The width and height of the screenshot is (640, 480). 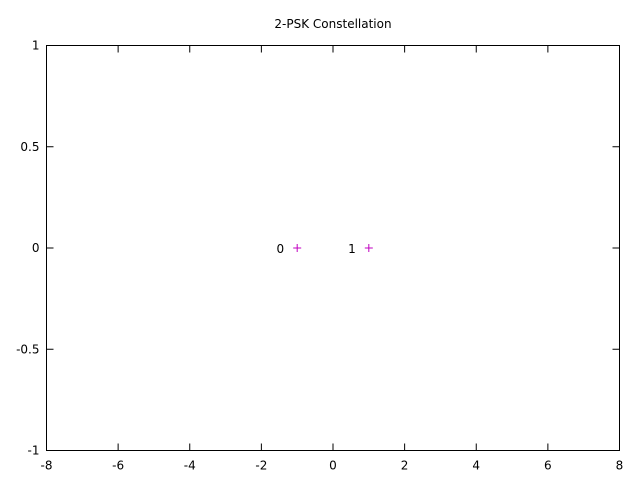 I want to click on y-tick-label: 0.5, so click(x=29, y=147).